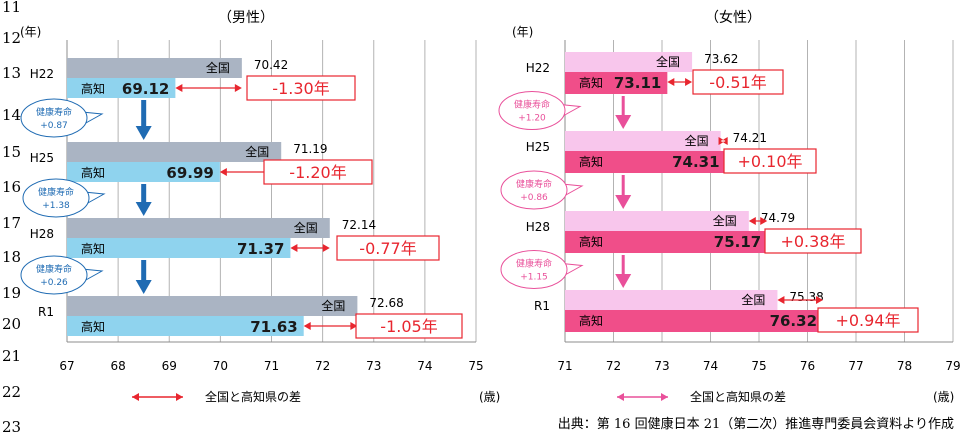  Describe the element at coordinates (721, 59) in the screenshot. I see `national-value-label: 73.62` at that location.